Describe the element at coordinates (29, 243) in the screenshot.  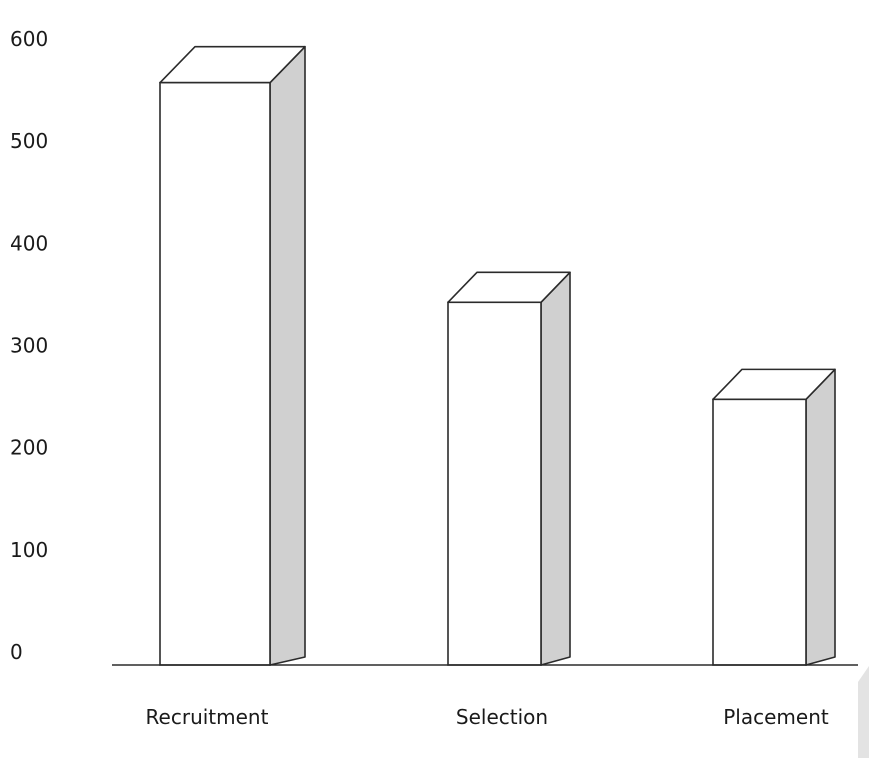
I see `y-tick-label: 400` at that location.